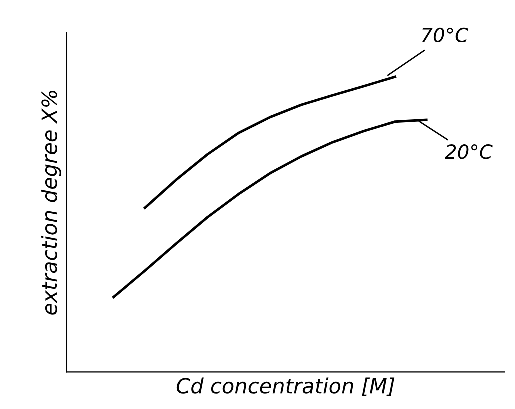 The width and height of the screenshot is (515, 409). I want to click on legend-label: 20°C, so click(469, 152).